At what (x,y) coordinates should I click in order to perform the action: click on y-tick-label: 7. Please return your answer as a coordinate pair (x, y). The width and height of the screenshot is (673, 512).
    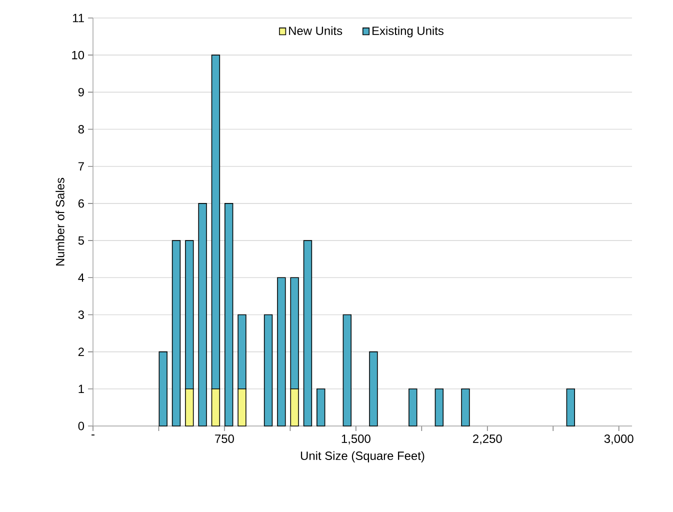
    Looking at the image, I should click on (81, 166).